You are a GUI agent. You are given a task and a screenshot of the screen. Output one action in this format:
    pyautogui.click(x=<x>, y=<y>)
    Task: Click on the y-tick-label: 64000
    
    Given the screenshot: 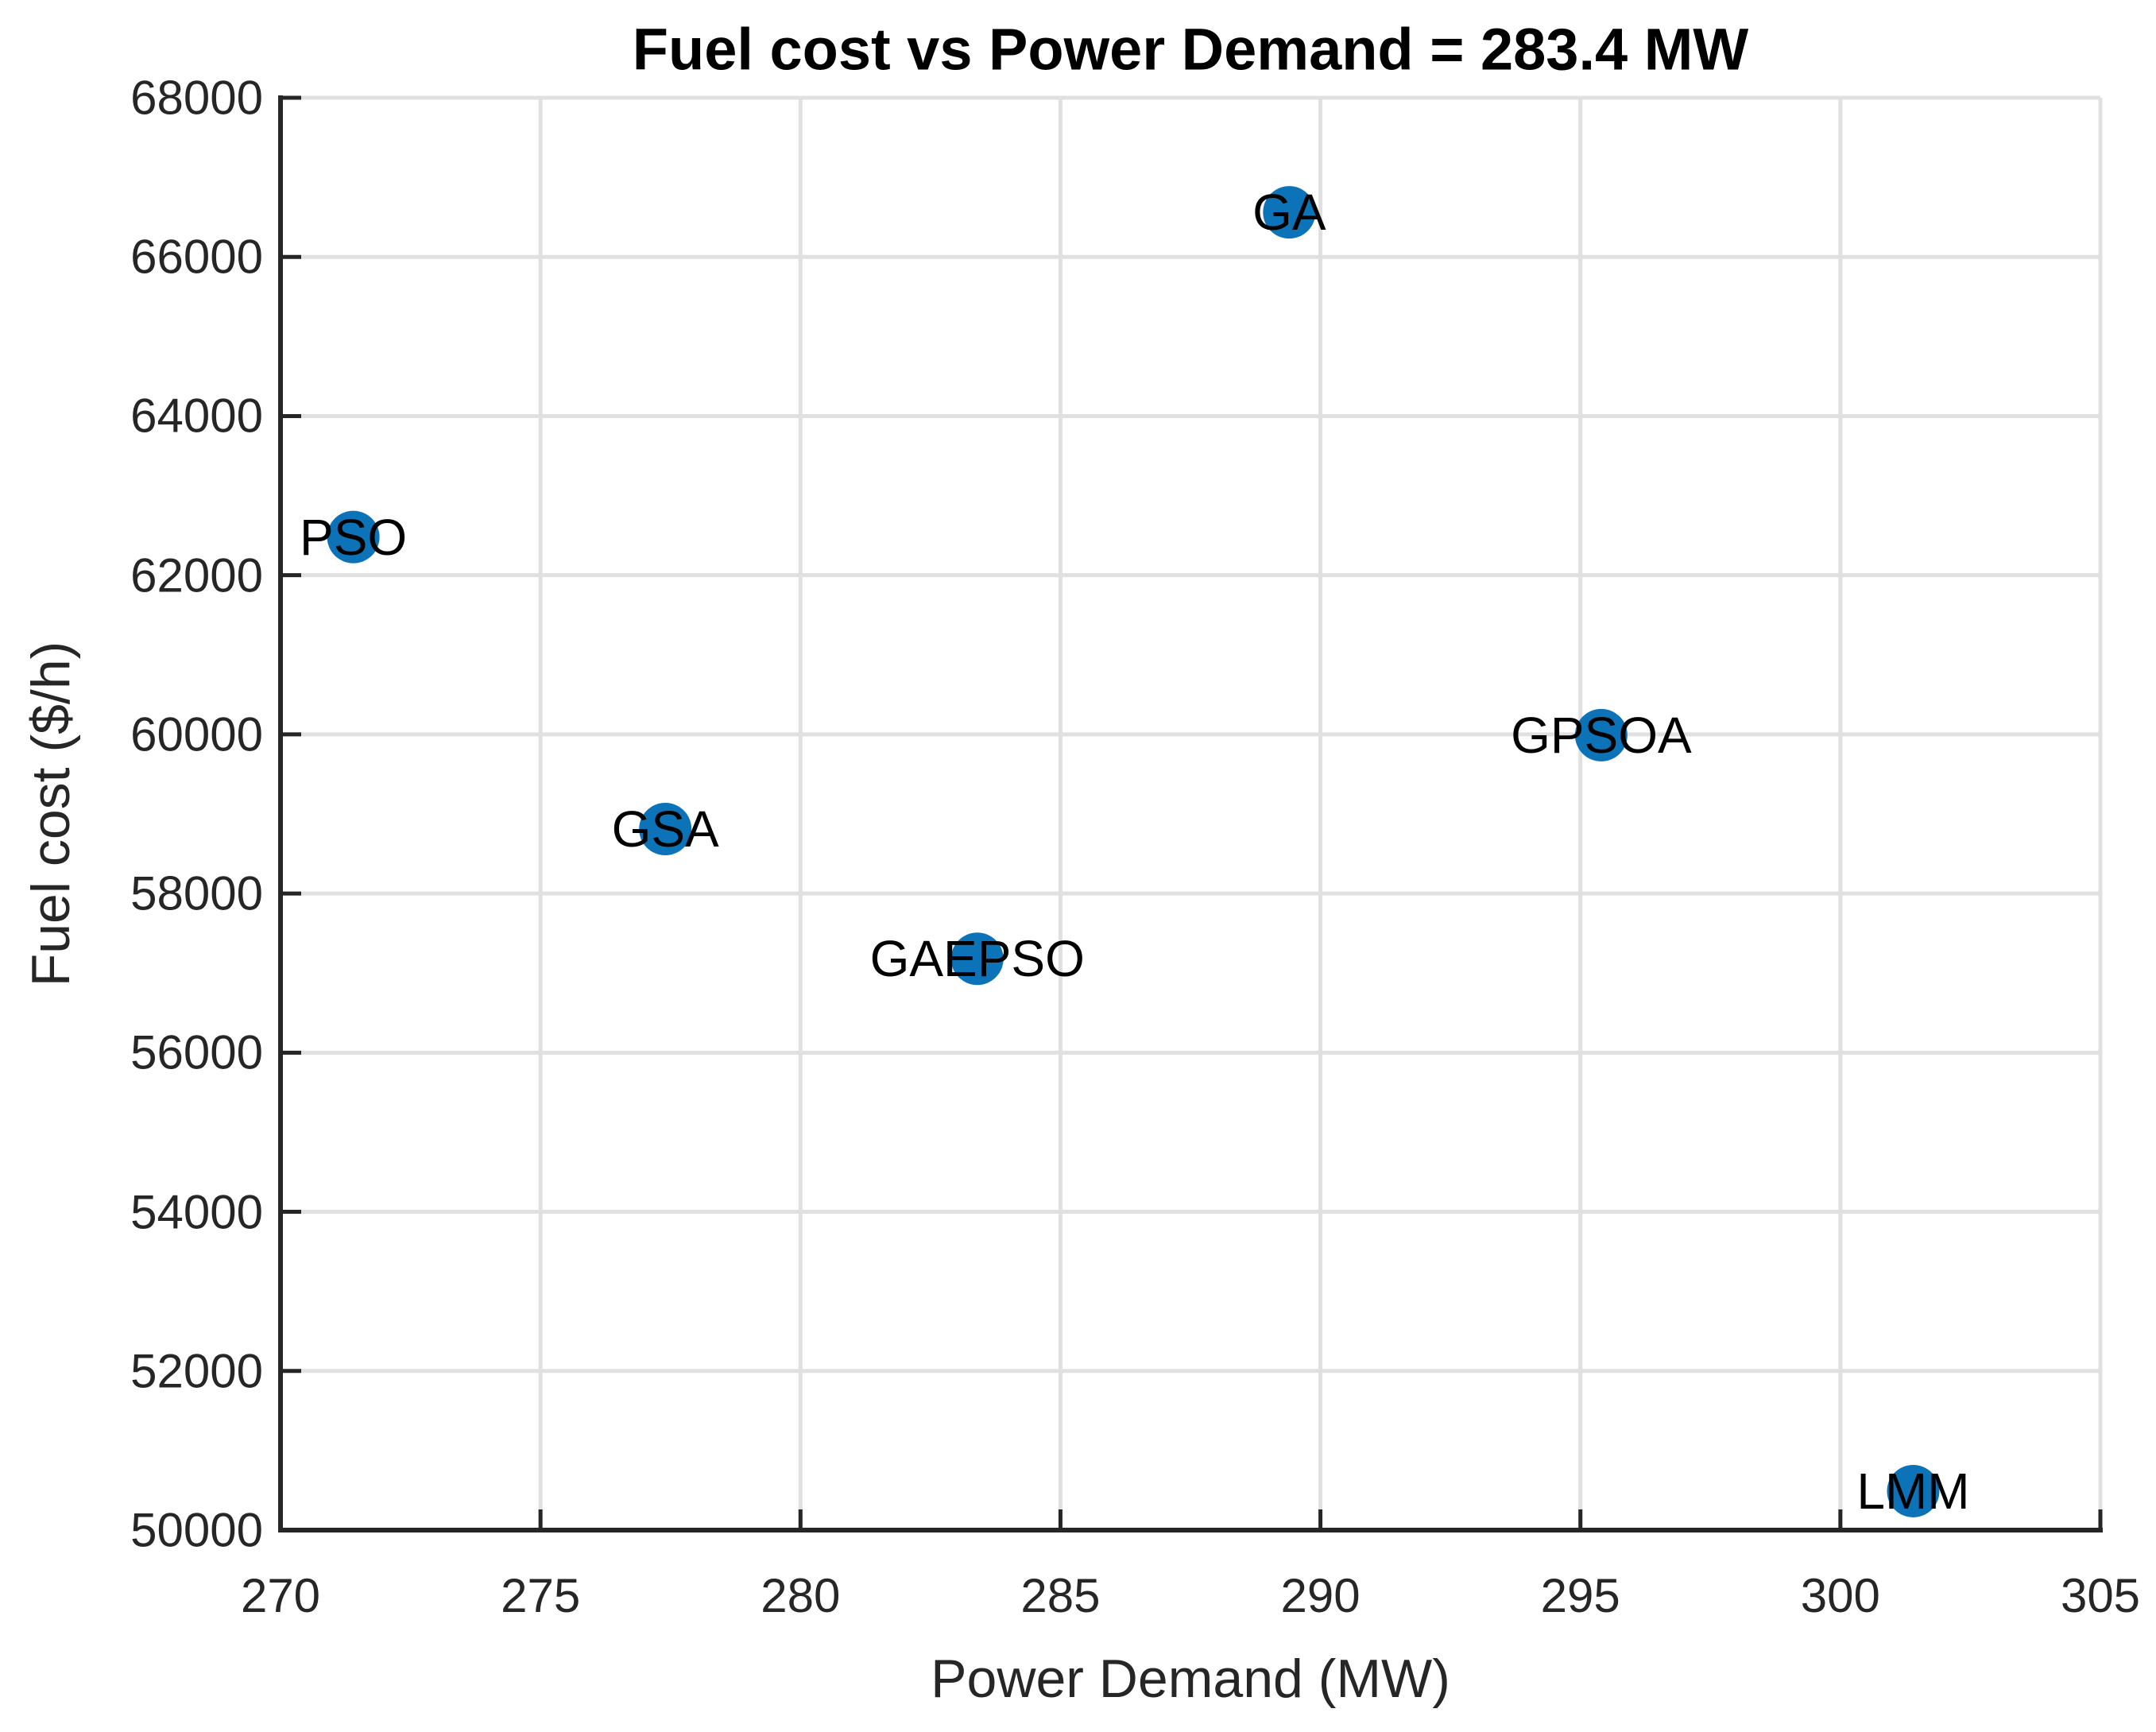 What is the action you would take?
    pyautogui.click(x=196, y=416)
    